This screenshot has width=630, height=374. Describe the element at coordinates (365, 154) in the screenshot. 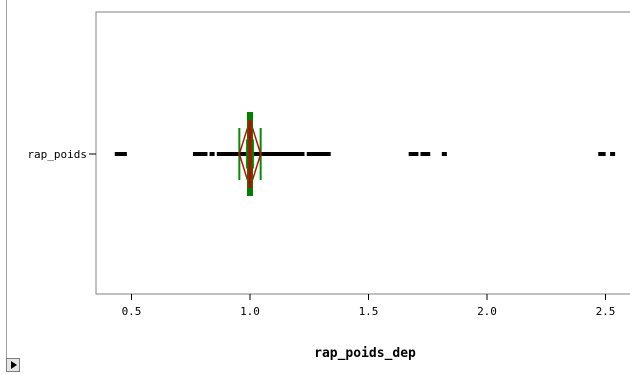

I see `outlier-points` at that location.